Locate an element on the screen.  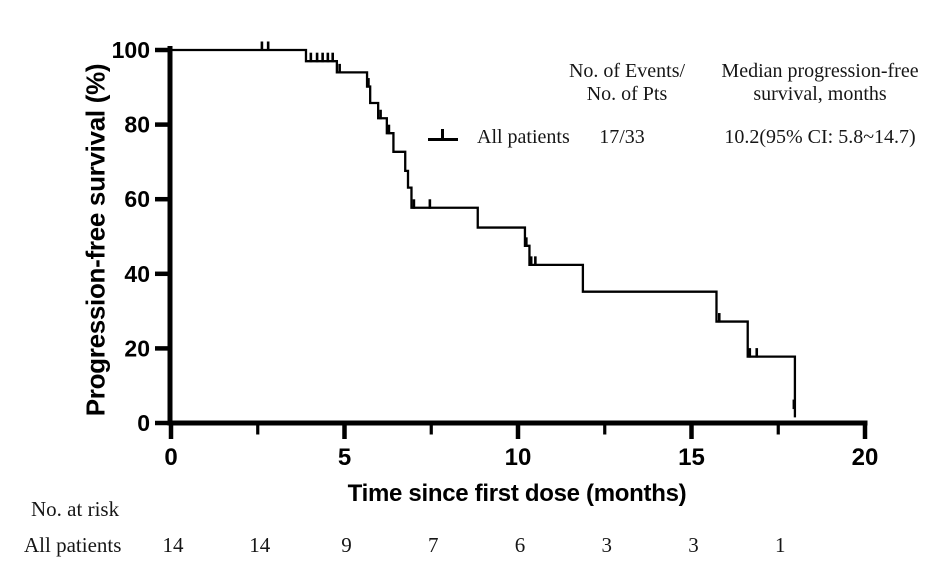
y-tick-label: 80 is located at coordinates (137, 125).